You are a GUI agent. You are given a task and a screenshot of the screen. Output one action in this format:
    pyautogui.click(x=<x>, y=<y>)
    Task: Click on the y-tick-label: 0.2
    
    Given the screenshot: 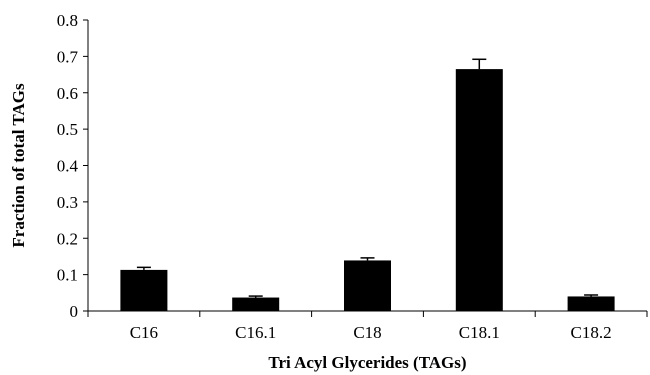 What is the action you would take?
    pyautogui.click(x=67, y=238)
    